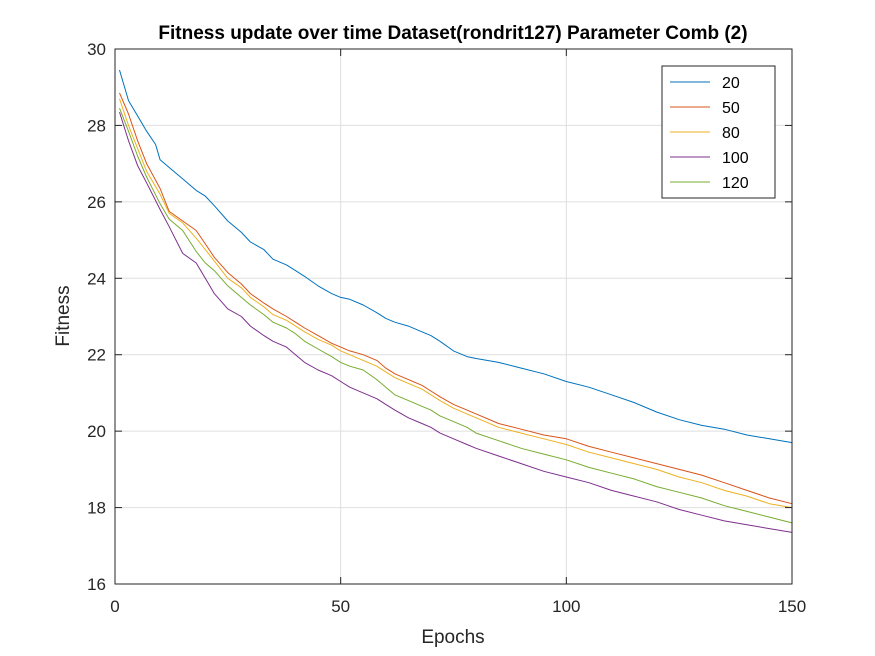  Describe the element at coordinates (452, 637) in the screenshot. I see `x-axis-label: Epochs` at that location.